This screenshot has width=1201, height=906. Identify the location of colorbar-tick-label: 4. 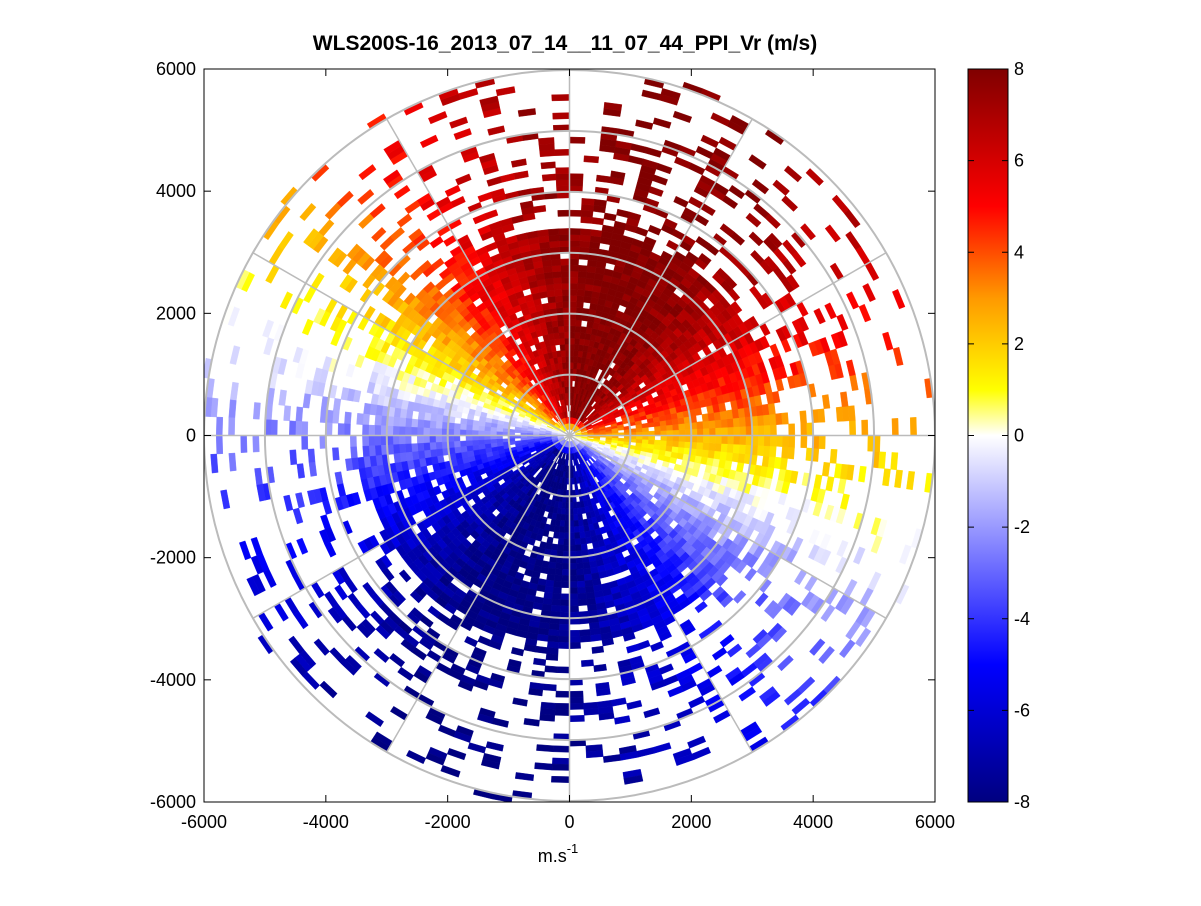
(1019, 252).